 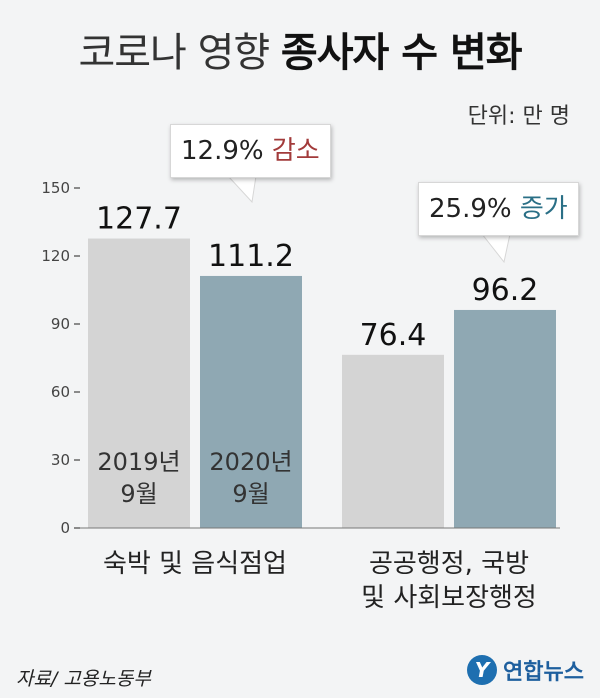 I want to click on y-tick-label-1: 30, so click(x=60, y=460).